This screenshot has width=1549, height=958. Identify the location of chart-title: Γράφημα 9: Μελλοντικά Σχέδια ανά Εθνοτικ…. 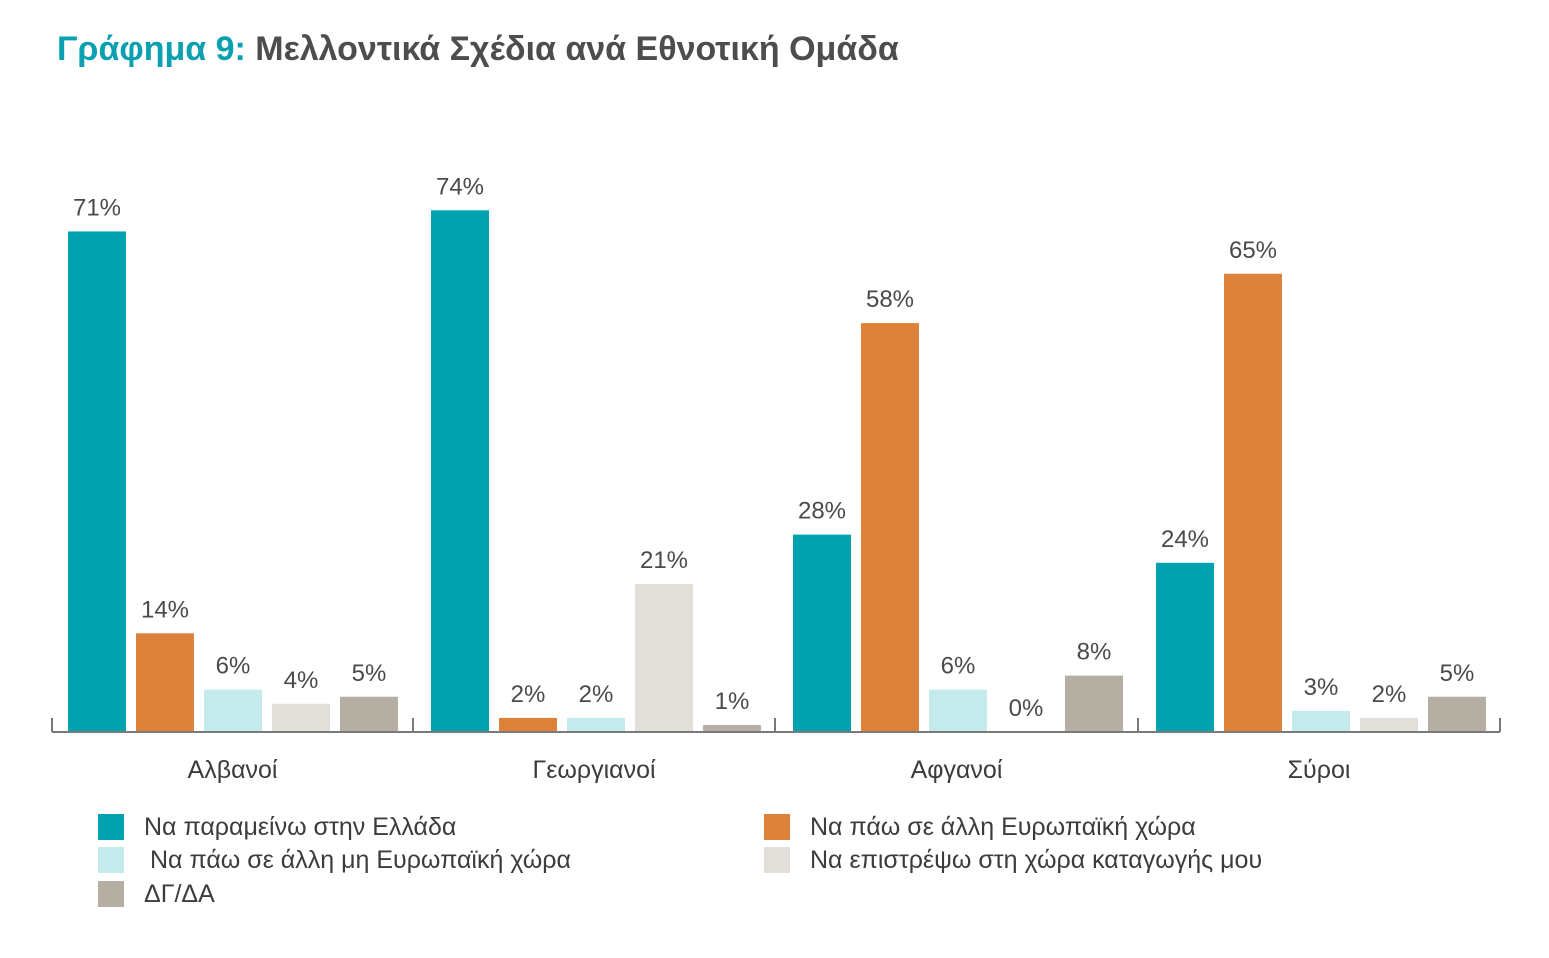
(478, 49).